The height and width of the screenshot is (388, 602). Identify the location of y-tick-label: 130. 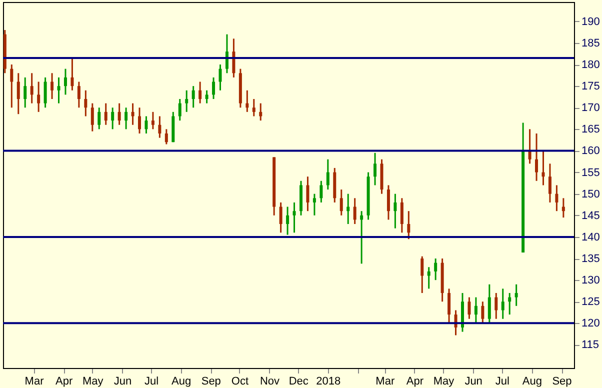
(591, 280).